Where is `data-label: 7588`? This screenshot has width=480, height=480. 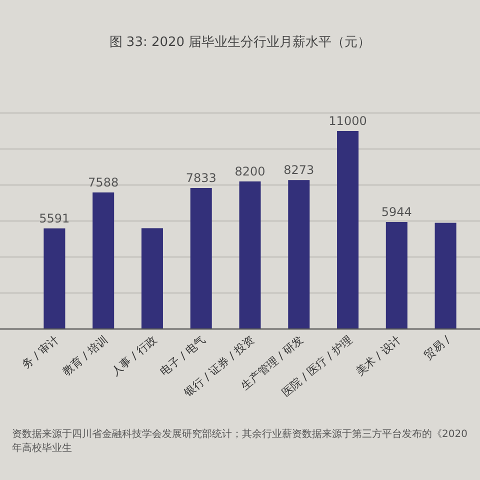
data-label: 7588 is located at coordinates (103, 182).